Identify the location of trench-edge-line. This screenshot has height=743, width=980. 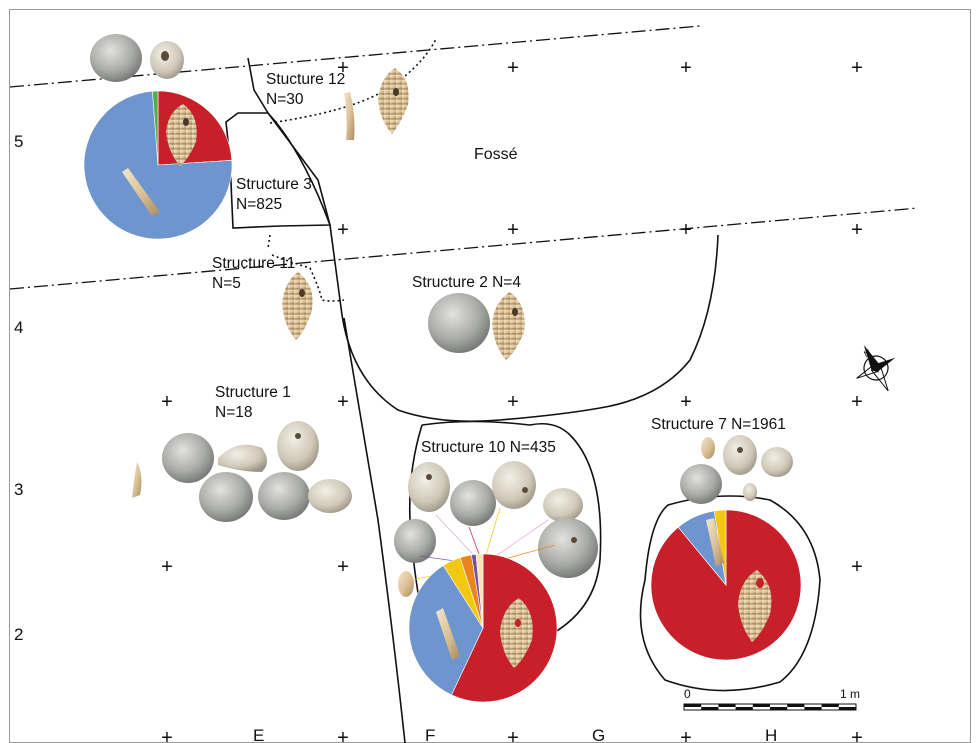
(374, 530).